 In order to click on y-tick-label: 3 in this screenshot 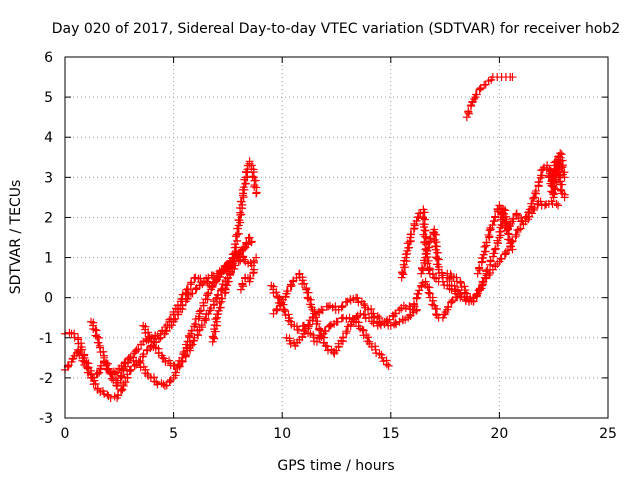, I will do `click(48, 178)`.